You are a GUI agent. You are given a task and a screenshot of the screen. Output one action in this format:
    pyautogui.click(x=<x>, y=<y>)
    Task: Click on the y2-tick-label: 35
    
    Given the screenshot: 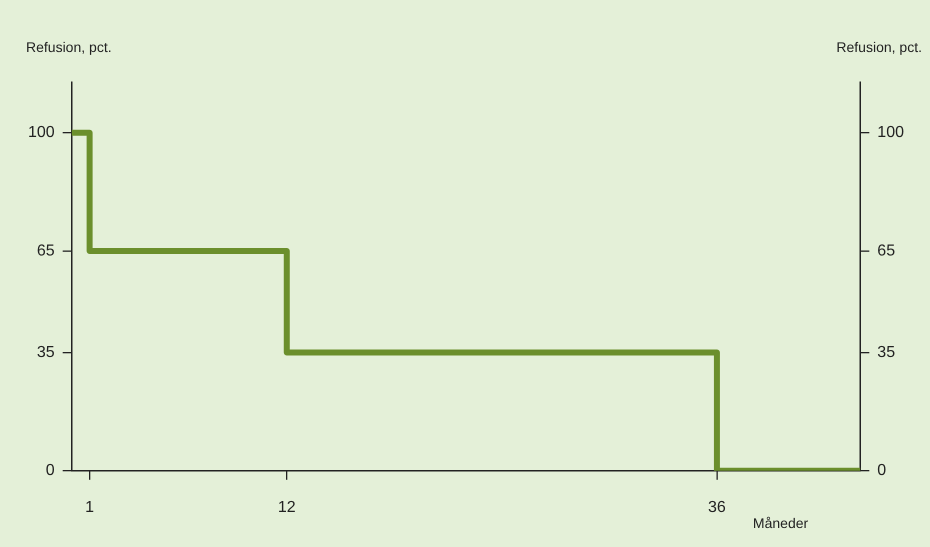 What is the action you would take?
    pyautogui.click(x=886, y=352)
    